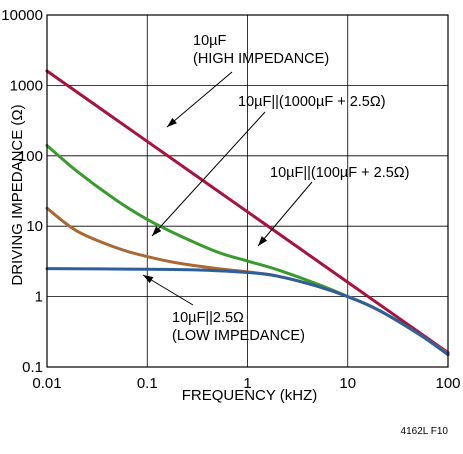 This screenshot has width=463, height=454. What do you see at coordinates (312, 102) in the screenshot?
I see `annotation-label: 10µF||(1000µF + 2.5Ω)` at bounding box center [312, 102].